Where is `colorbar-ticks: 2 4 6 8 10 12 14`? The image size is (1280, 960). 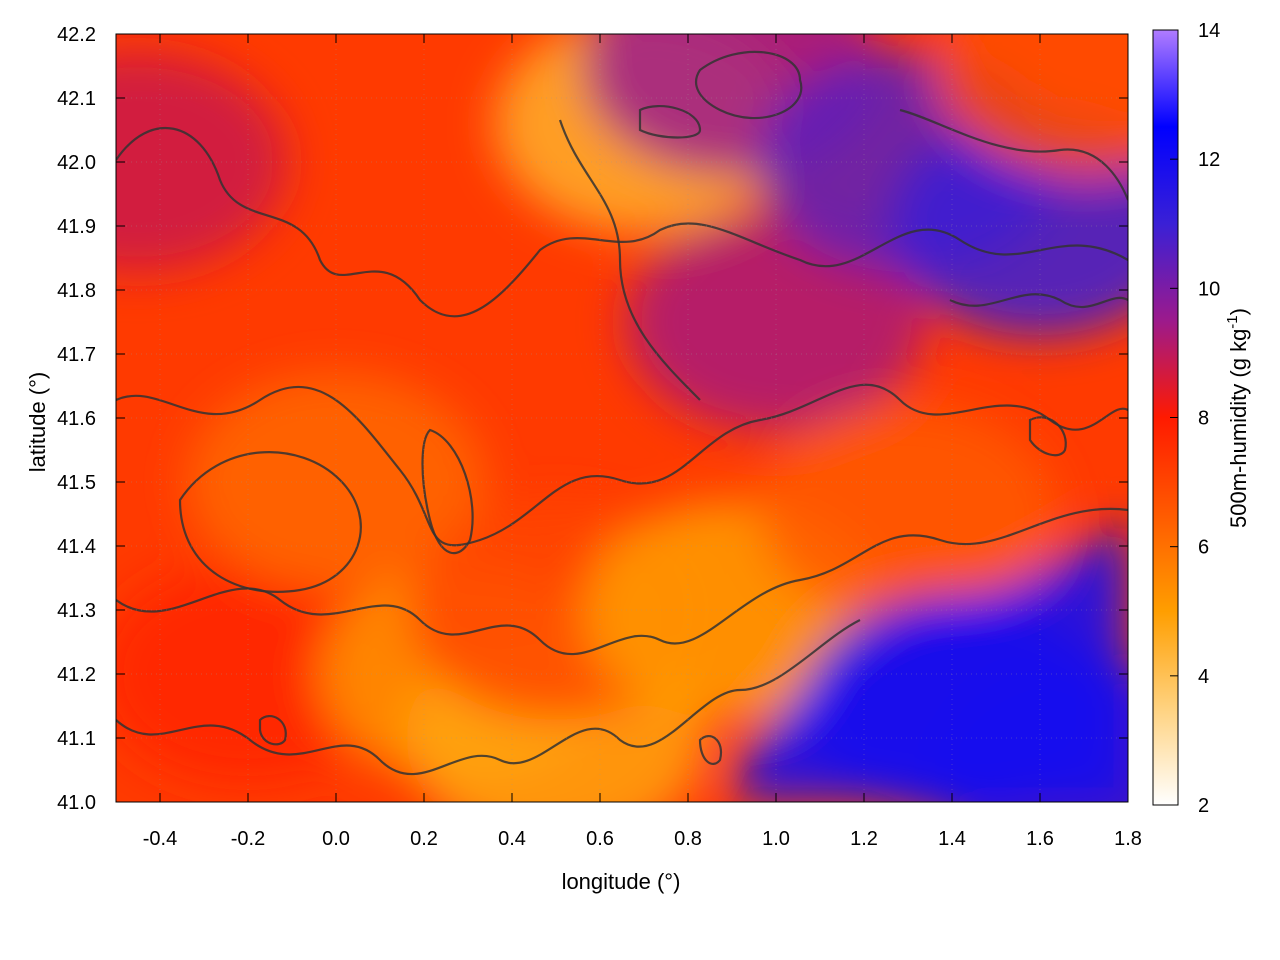 colorbar-ticks: 2 4 6 8 10 12 14 is located at coordinates (1195, 418).